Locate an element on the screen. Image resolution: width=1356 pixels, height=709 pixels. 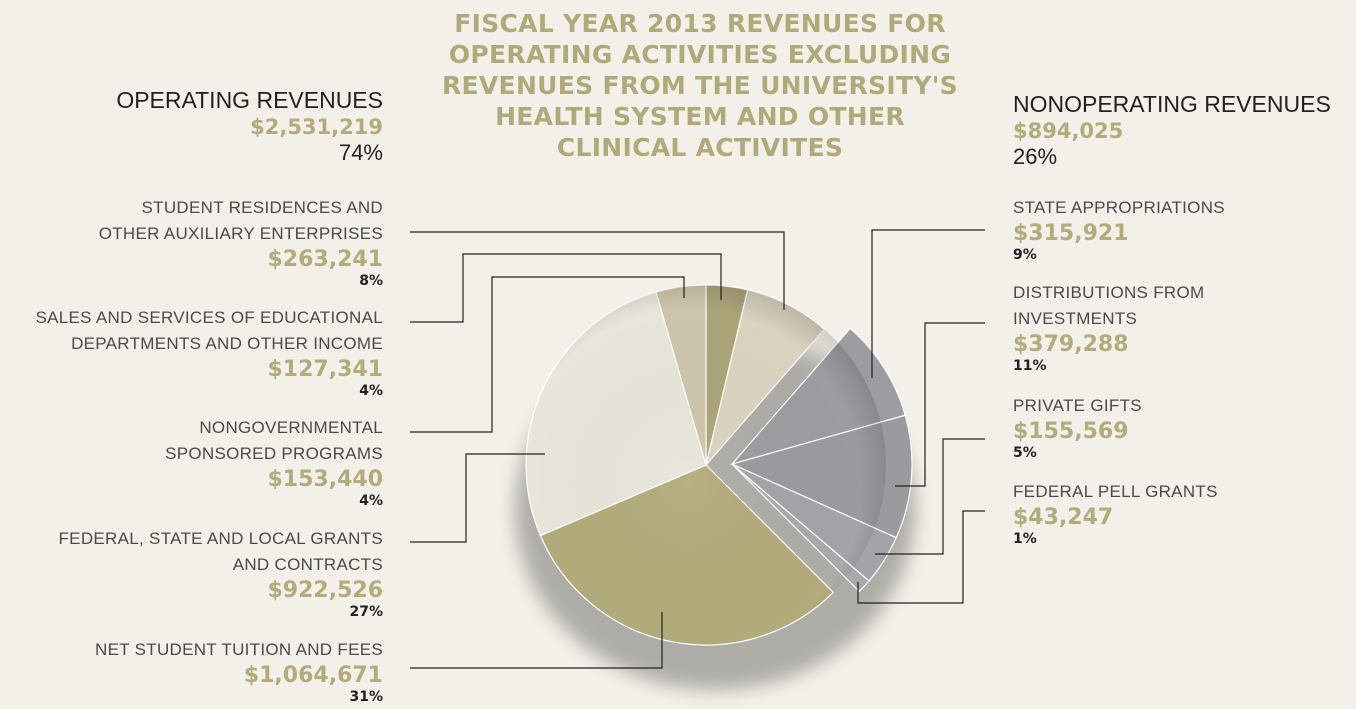
label-line: FEDERAL PELL GRANTS is located at coordinates (1115, 491).